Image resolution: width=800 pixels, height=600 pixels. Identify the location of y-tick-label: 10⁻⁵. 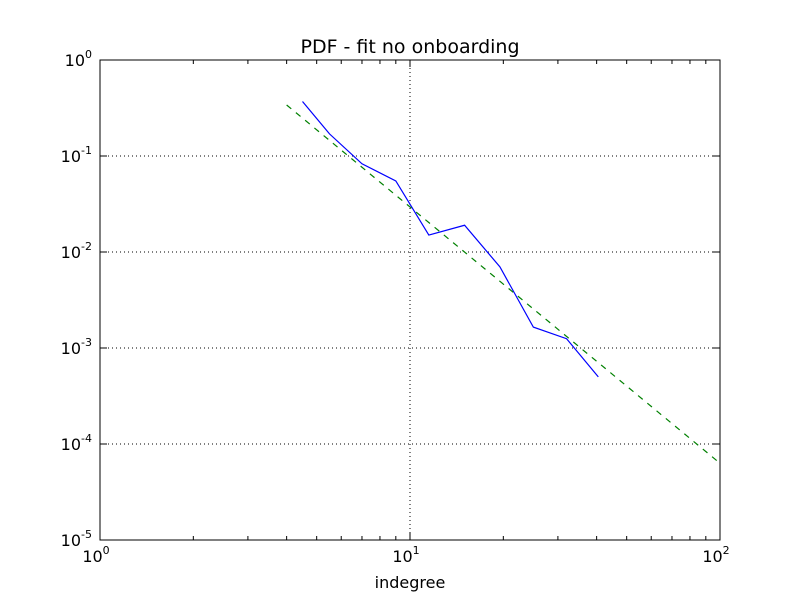
(76, 539).